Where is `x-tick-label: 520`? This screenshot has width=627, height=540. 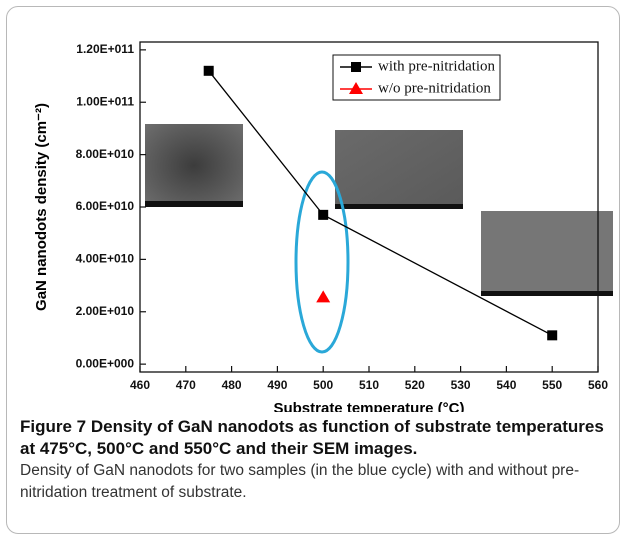
x-tick-label: 520 is located at coordinates (415, 385).